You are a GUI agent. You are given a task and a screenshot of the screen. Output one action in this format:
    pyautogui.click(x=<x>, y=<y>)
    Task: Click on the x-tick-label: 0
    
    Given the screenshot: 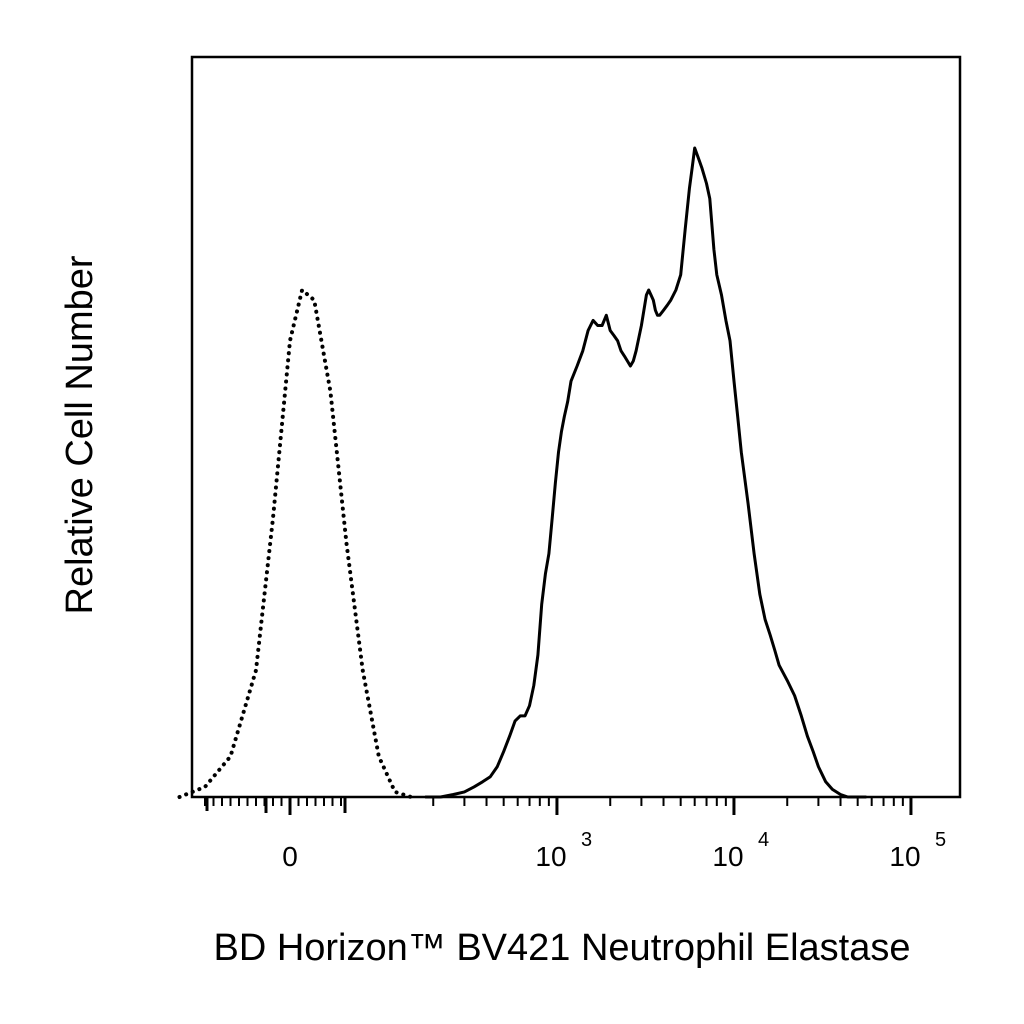 What is the action you would take?
    pyautogui.click(x=290, y=856)
    